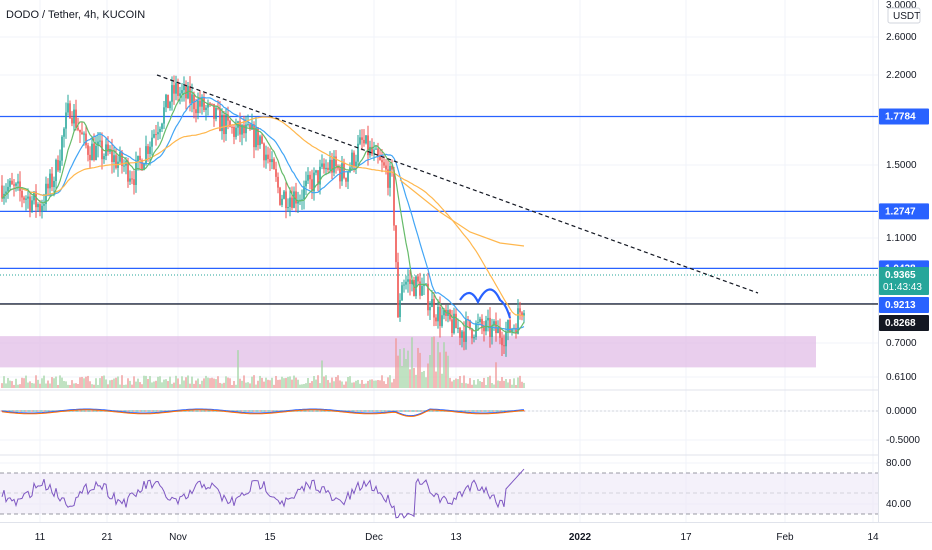 The width and height of the screenshot is (932, 550). I want to click on time-tick-label: Nov, so click(178, 537).